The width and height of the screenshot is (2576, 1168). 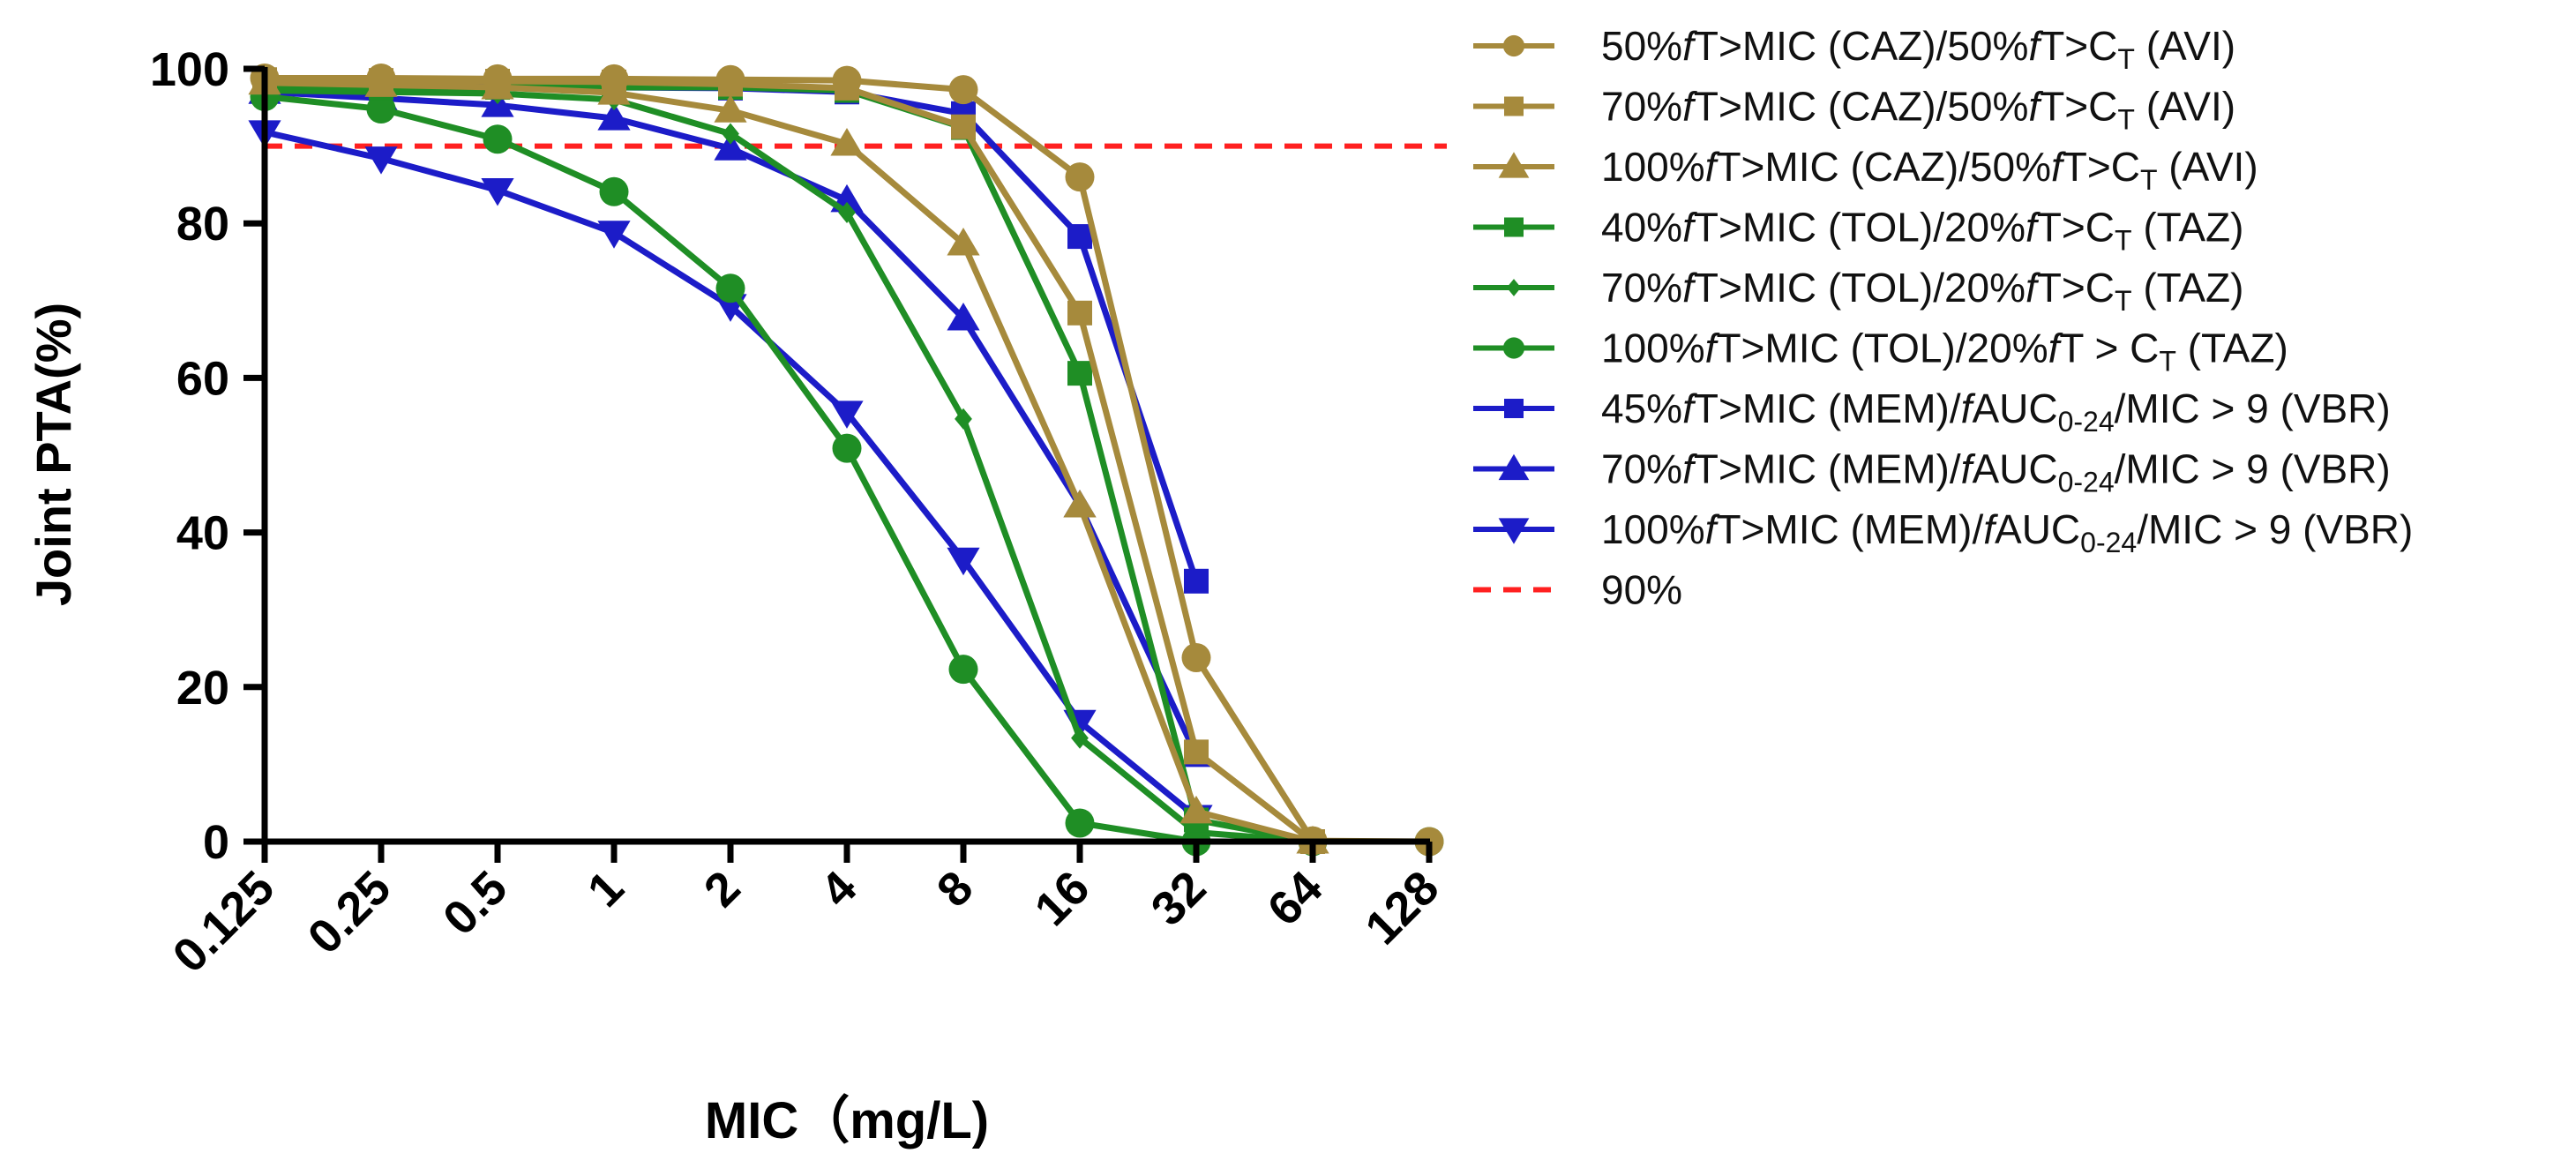 I want to click on legend-entry: 100%fT>MIC (CAZ)/50%fT>CT (AVI), so click(x=1866, y=170).